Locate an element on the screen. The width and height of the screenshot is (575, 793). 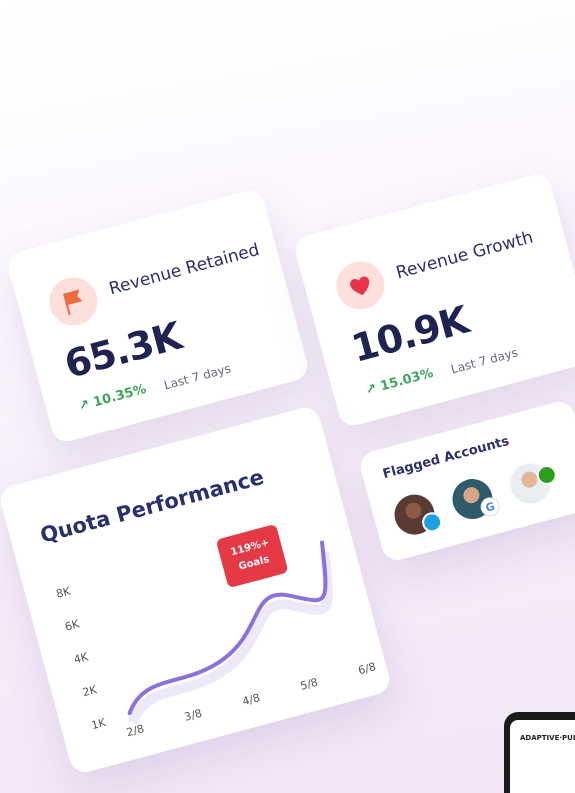
device-frame: ADAPTIVE·PUL is located at coordinates (539, 752).